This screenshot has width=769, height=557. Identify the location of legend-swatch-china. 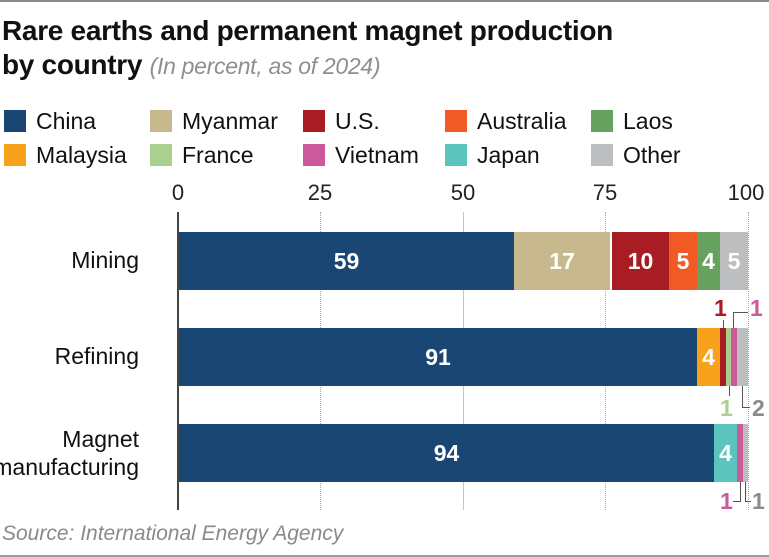
(15, 121).